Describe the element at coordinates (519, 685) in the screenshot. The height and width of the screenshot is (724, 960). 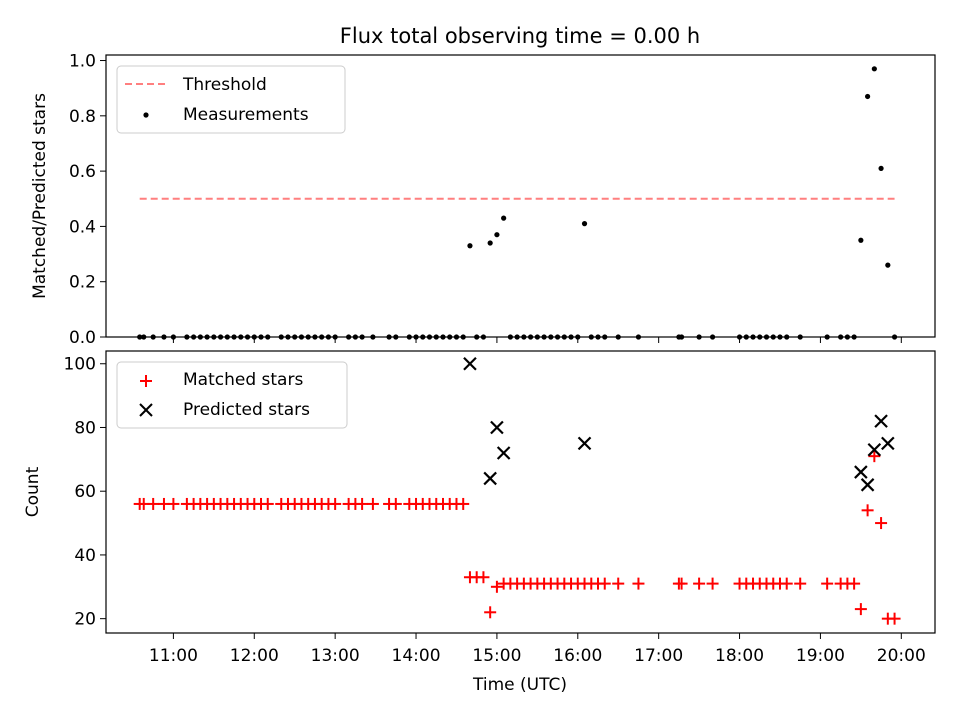
I see `x-axis-label: Time (UTC)` at that location.